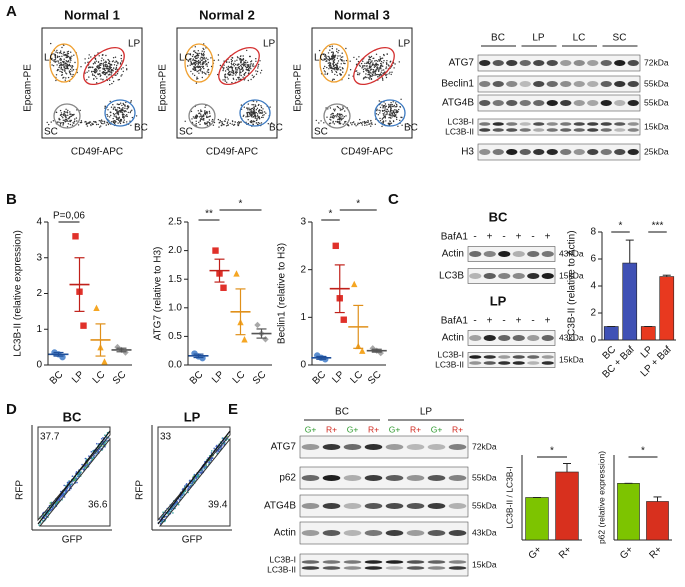 The width and height of the screenshot is (685, 587). What do you see at coordinates (426, 412) in the screenshot?
I see `group-label: LP` at bounding box center [426, 412].